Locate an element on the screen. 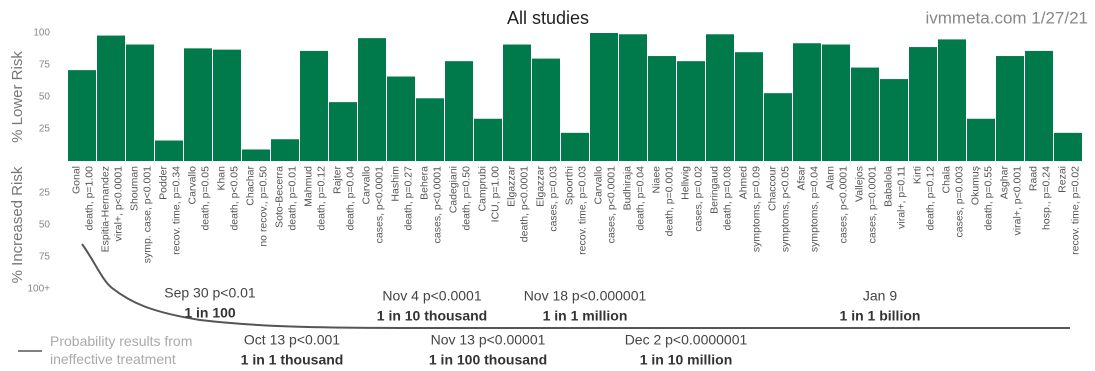  annotation-date: Jan 9 is located at coordinates (880, 296).